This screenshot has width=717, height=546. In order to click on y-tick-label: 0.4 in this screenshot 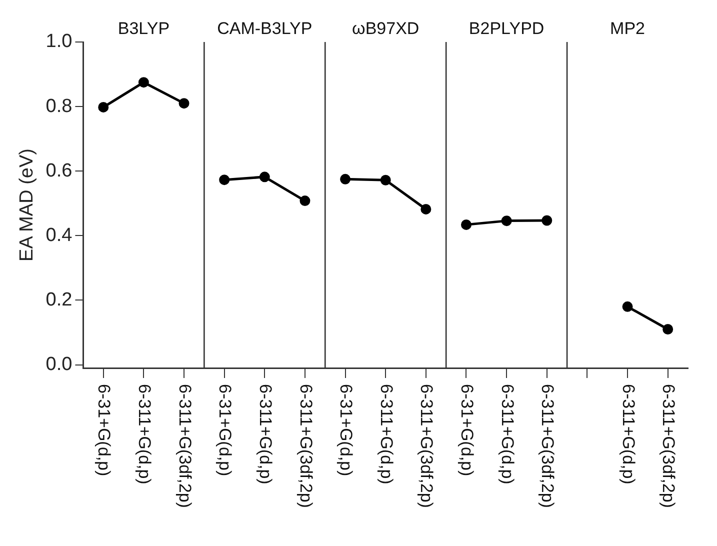, I will do `click(59, 235)`.